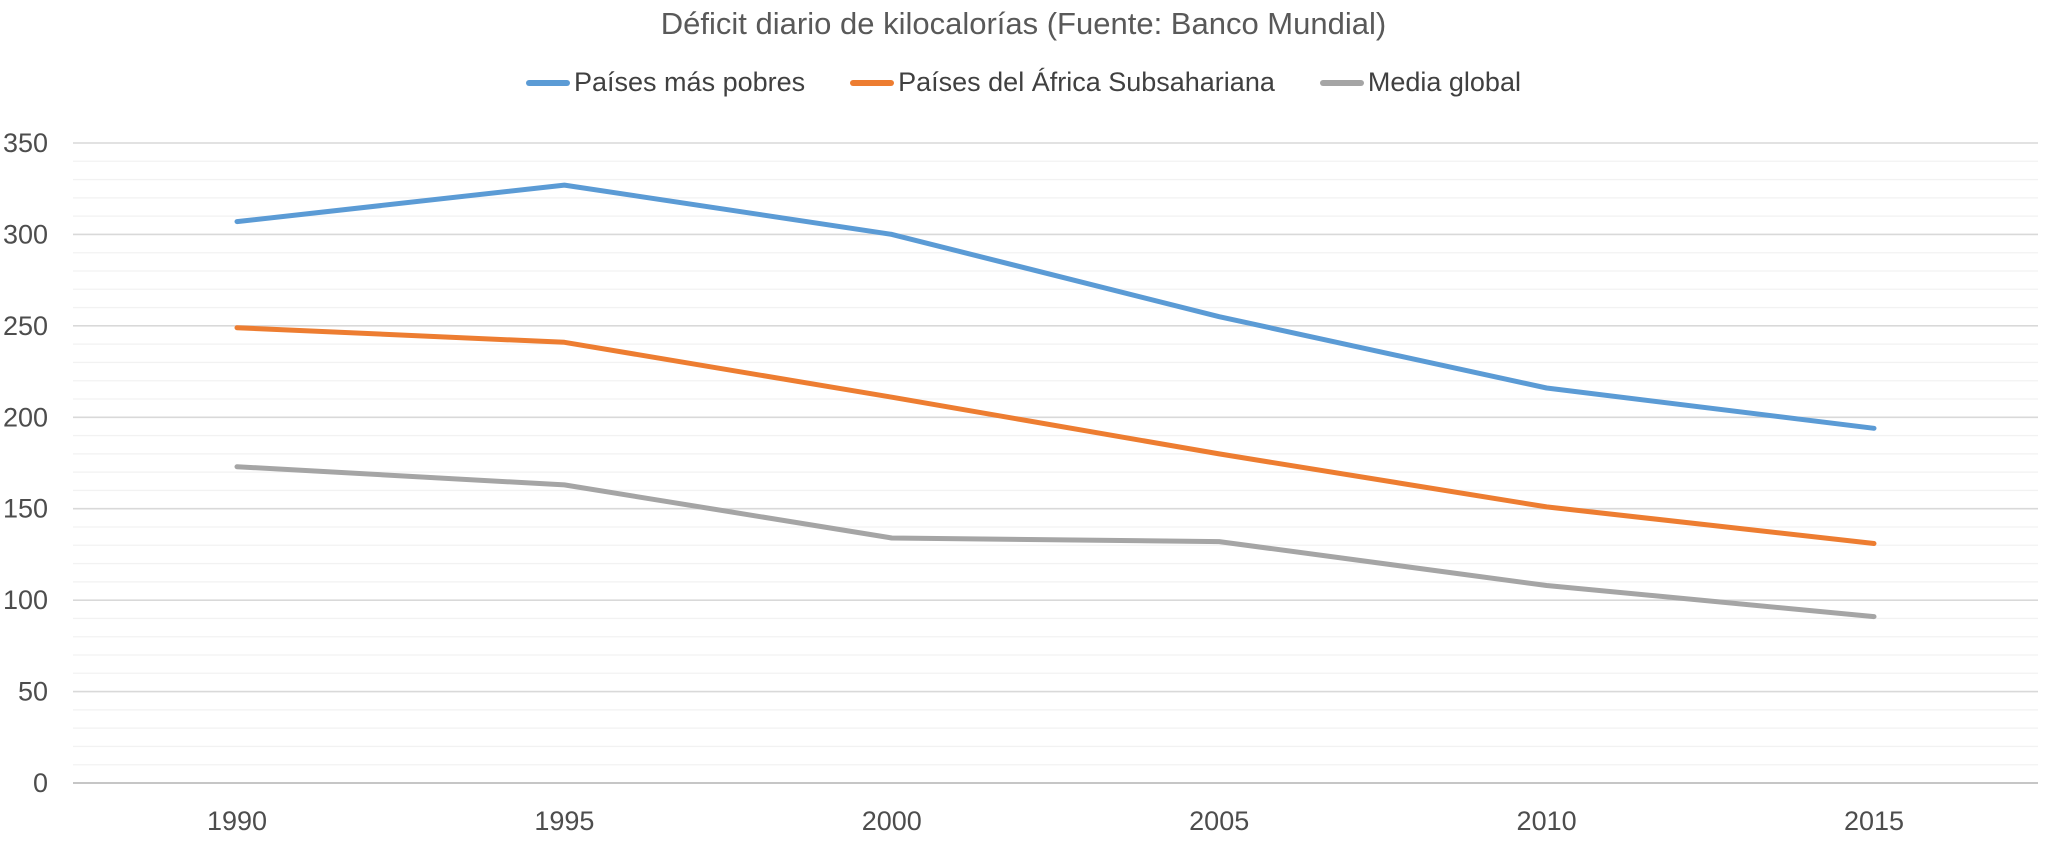 The width and height of the screenshot is (2047, 845). I want to click on y-tick-label: 0, so click(40, 783).